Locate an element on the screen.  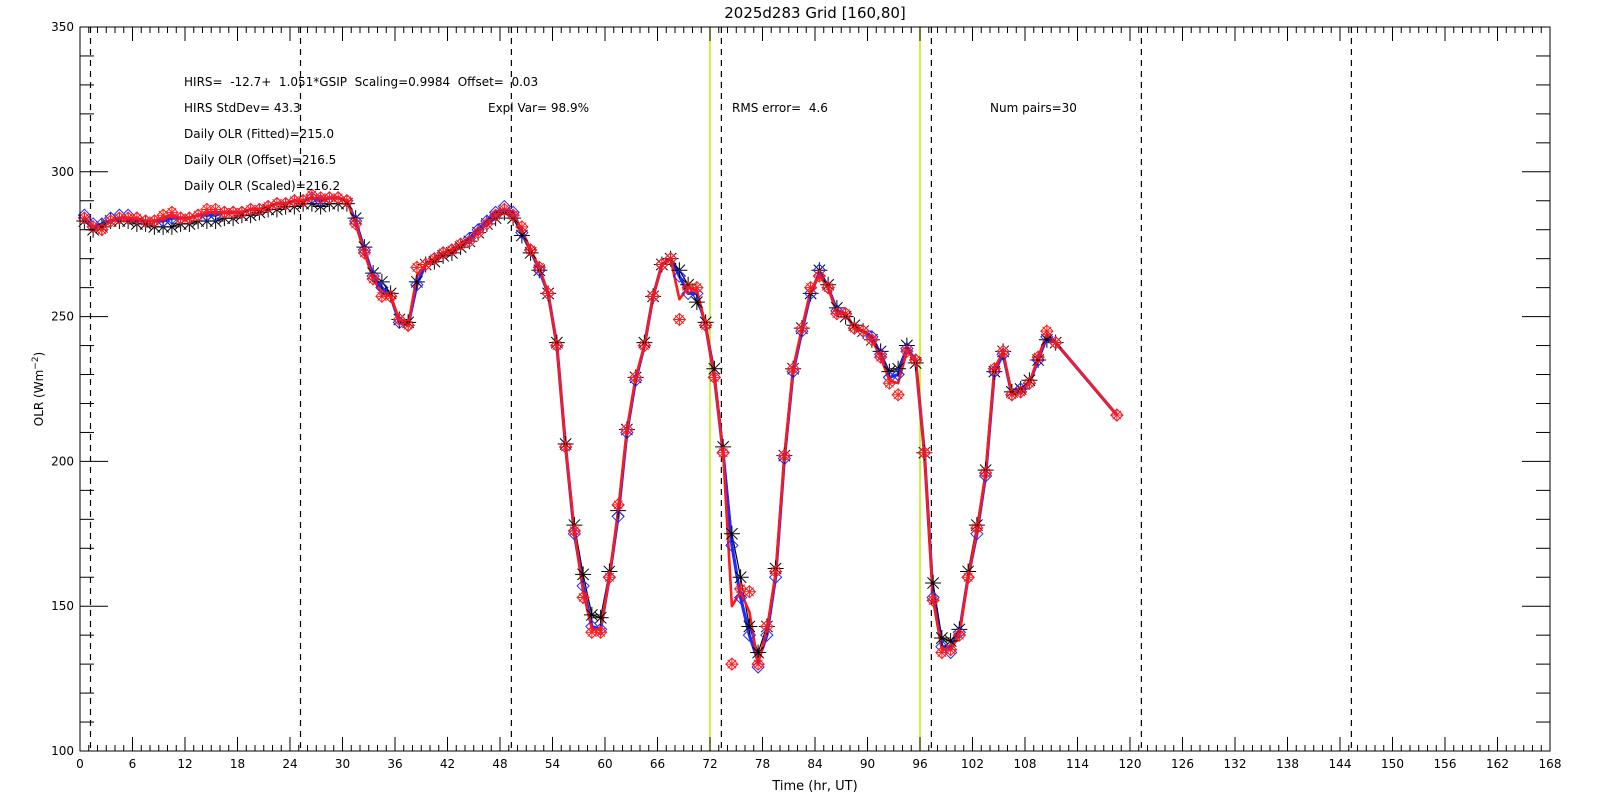
x-tick-label: 48 is located at coordinates (499, 764).